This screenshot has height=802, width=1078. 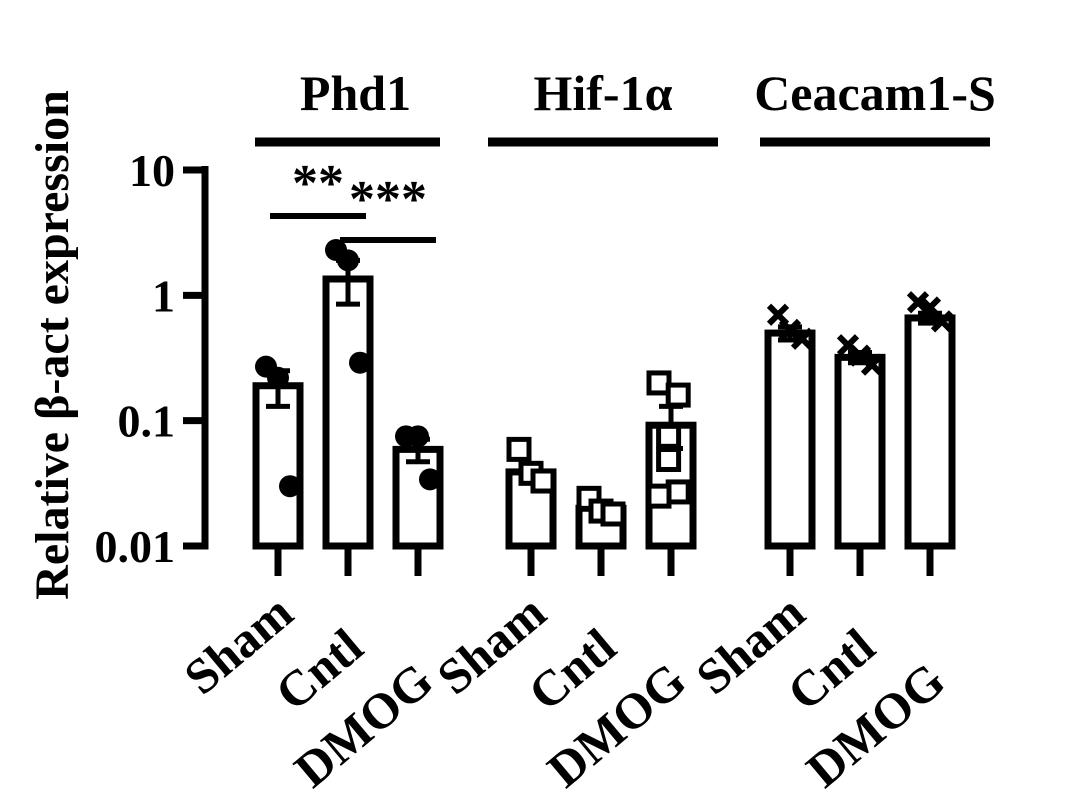 What do you see at coordinates (135, 546) in the screenshot?
I see `y-tick-label: 0.01` at bounding box center [135, 546].